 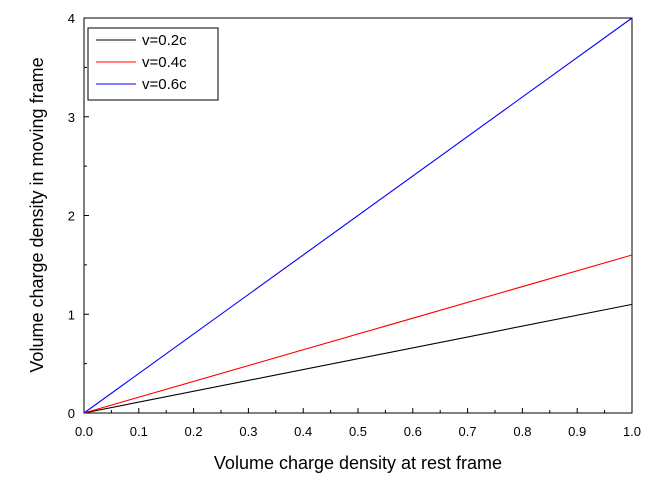 I want to click on x-tick-label: 0.5, so click(x=358, y=431).